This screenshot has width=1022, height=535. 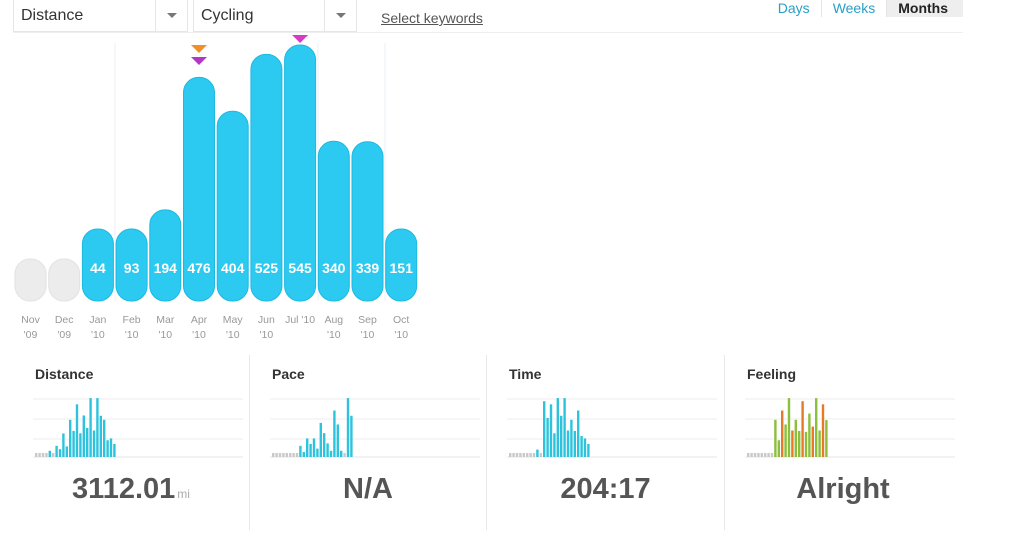 What do you see at coordinates (401, 265) in the screenshot?
I see `bar-oct` at bounding box center [401, 265].